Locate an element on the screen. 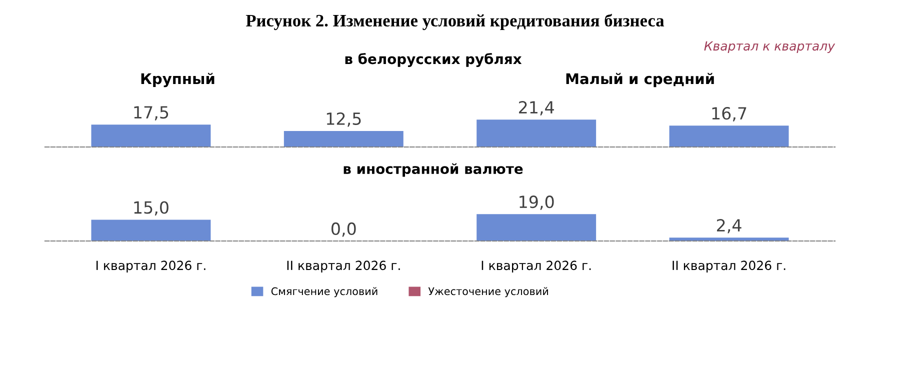 The image size is (911, 376). text: в иностранной валюте is located at coordinates (433, 170).